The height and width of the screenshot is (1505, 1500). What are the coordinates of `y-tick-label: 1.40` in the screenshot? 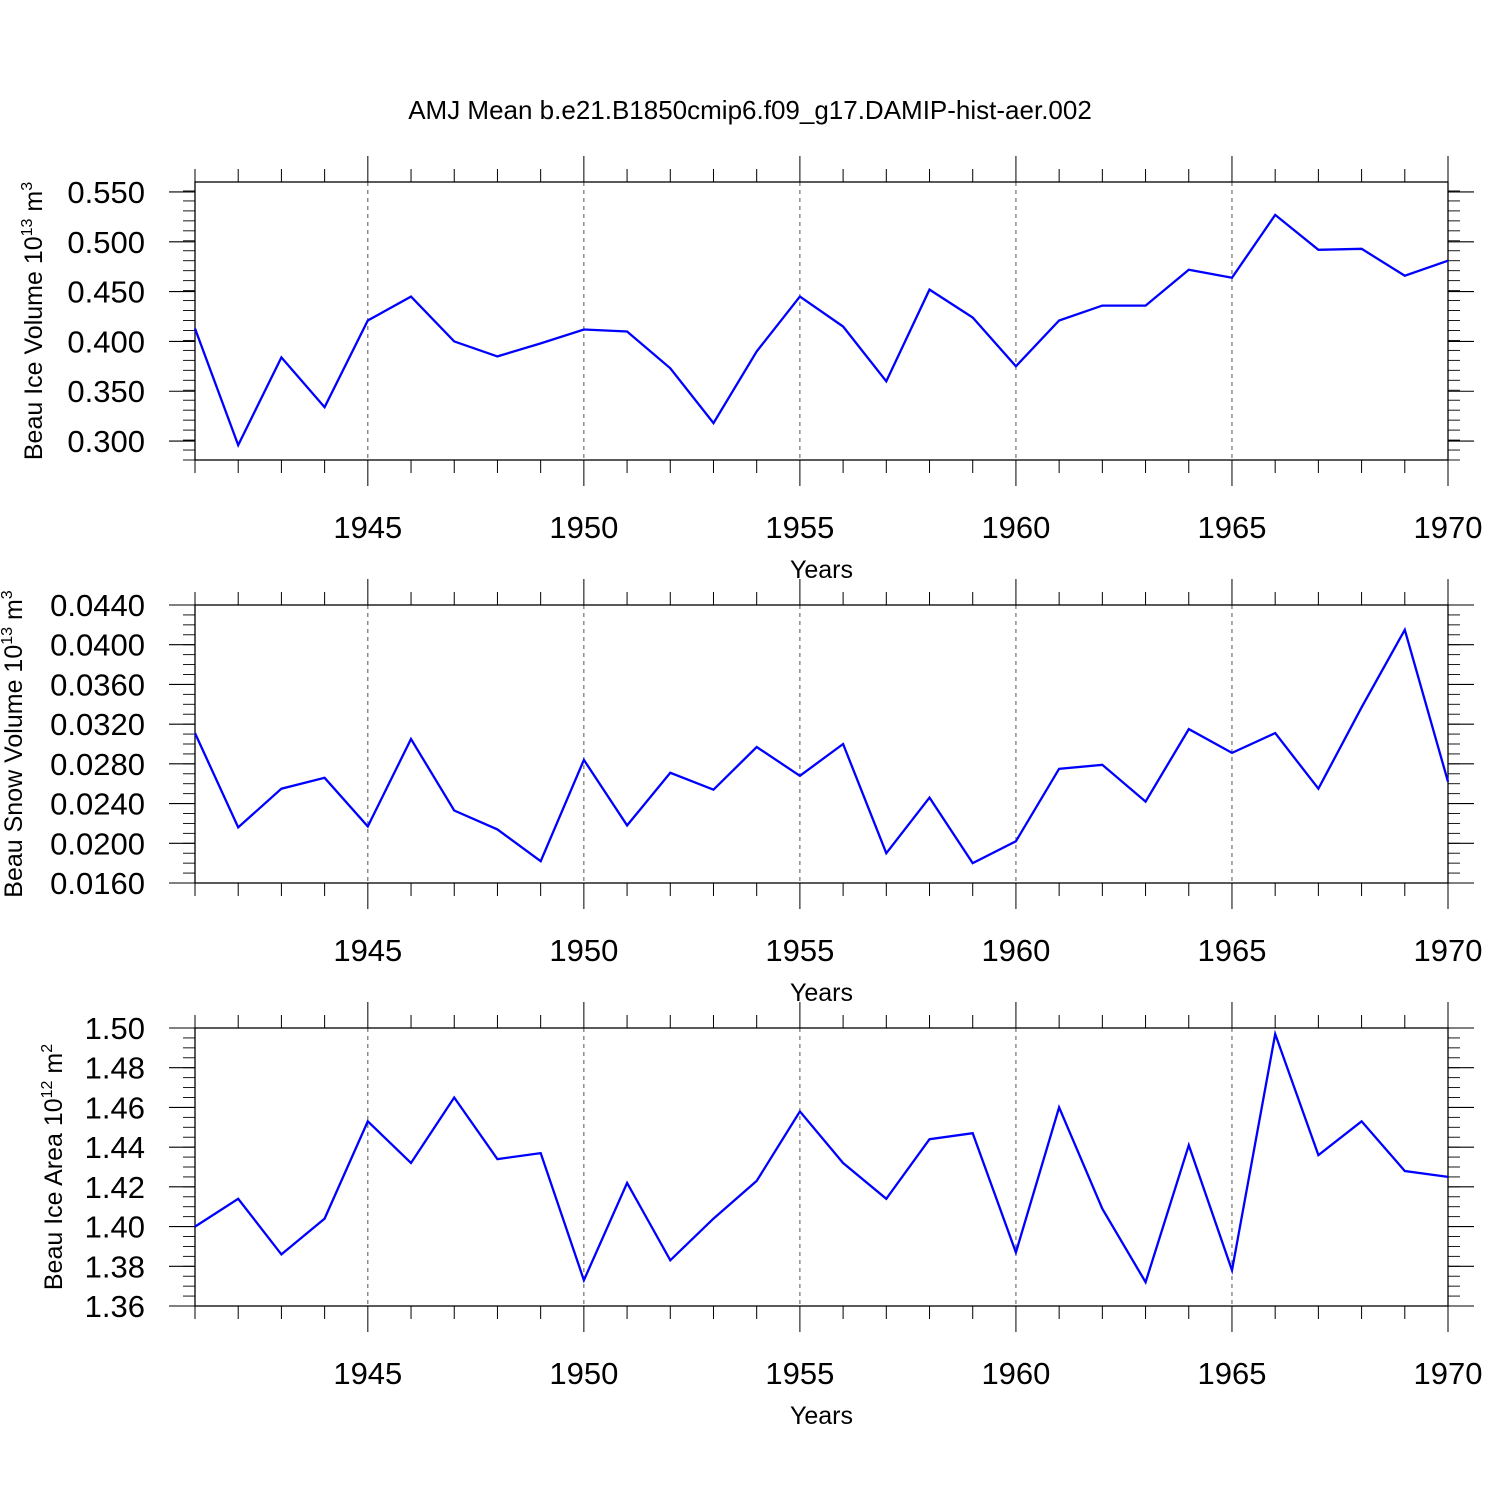 It's located at (115, 1227).